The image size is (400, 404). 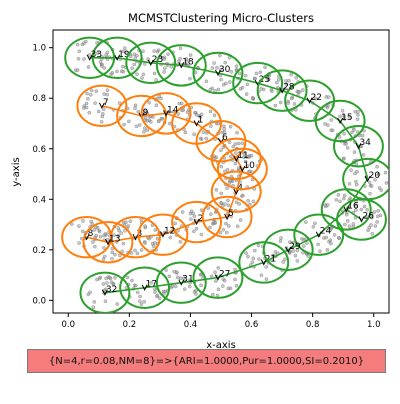 What do you see at coordinates (221, 18) in the screenshot?
I see `chart-title: MCMSTClustering Micro-Clusters` at bounding box center [221, 18].